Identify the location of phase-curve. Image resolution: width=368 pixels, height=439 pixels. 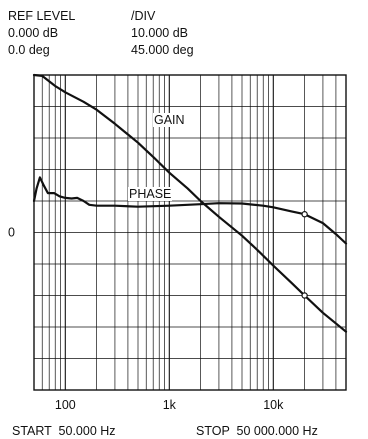
(190, 210).